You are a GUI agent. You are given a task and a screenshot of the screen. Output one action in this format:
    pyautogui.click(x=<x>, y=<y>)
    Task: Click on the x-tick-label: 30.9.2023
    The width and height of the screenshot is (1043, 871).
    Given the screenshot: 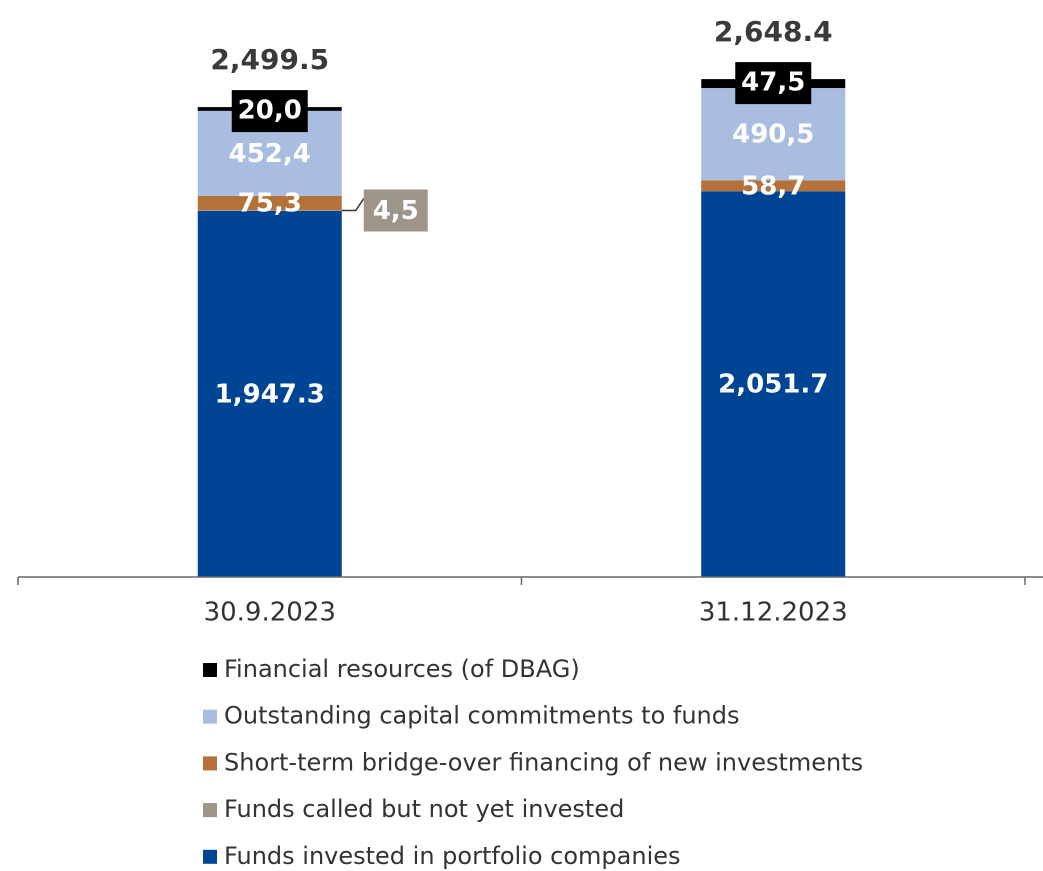 What is the action you would take?
    pyautogui.click(x=270, y=613)
    